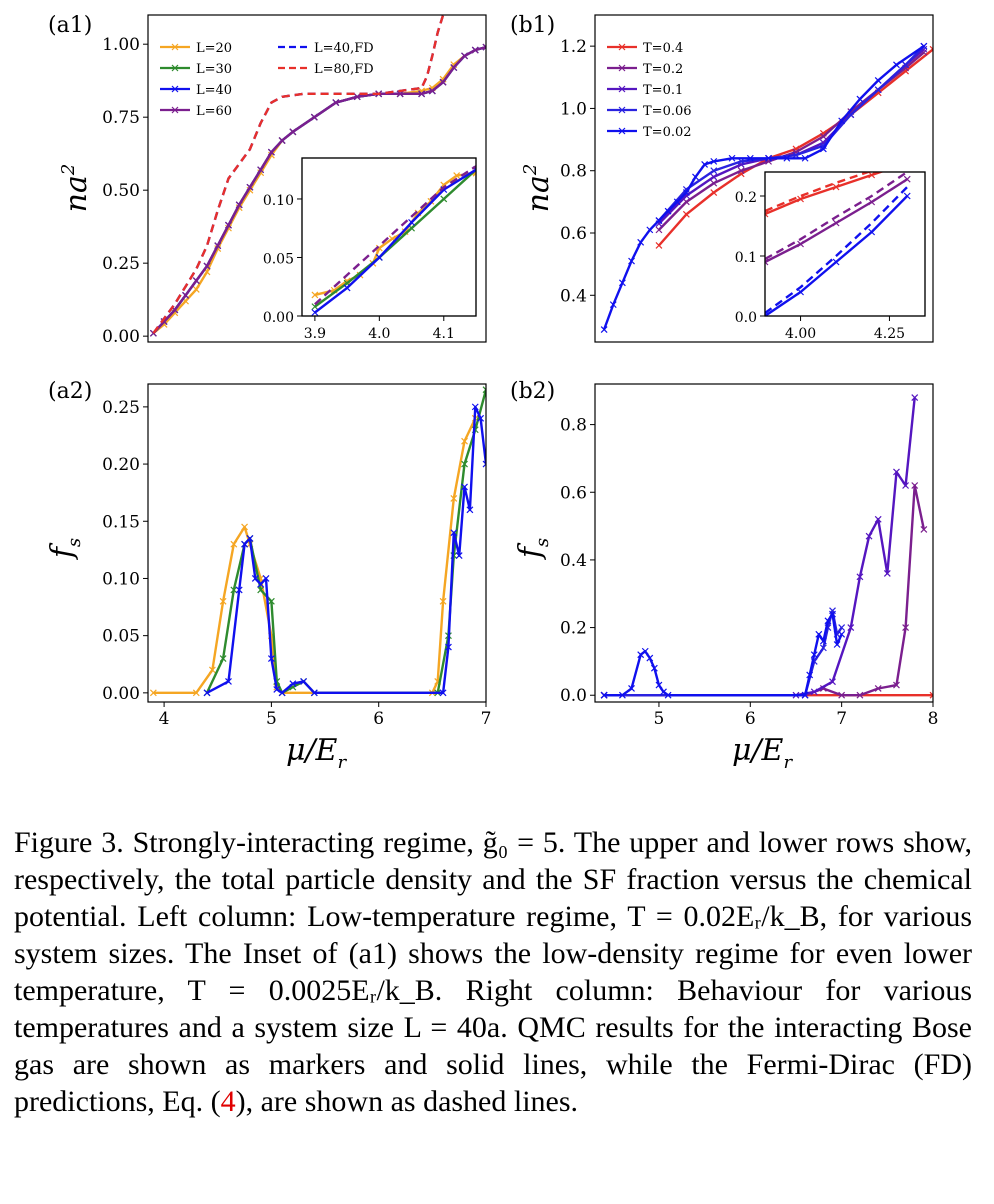 This screenshot has height=1204, width=994. I want to click on panel-a2-series-0-line, so click(315, 555).